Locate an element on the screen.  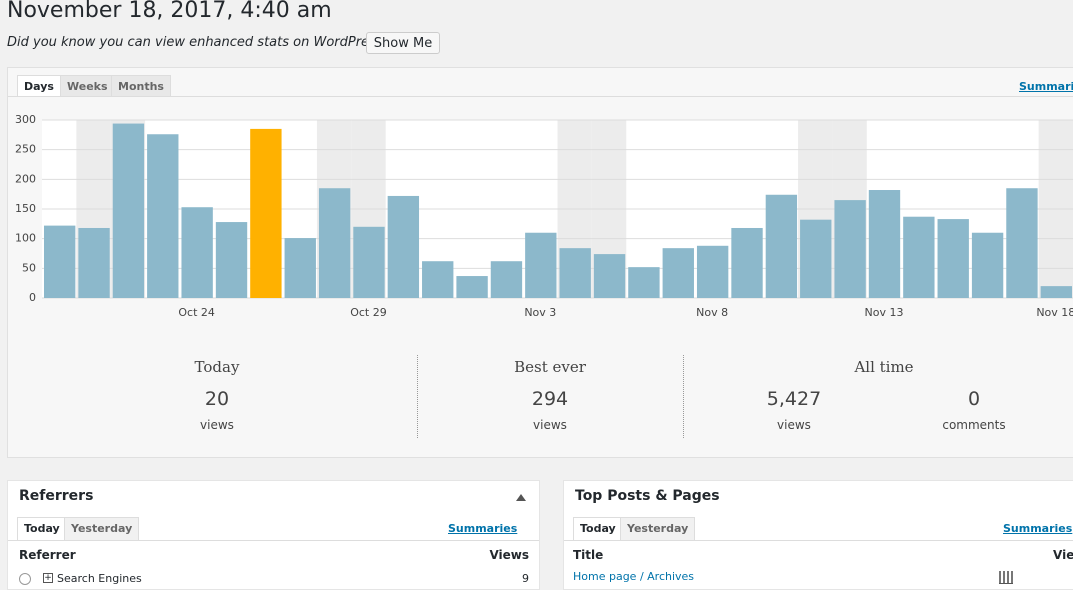
page-title: November 18, 2017, 4:40 am is located at coordinates (169, 11).